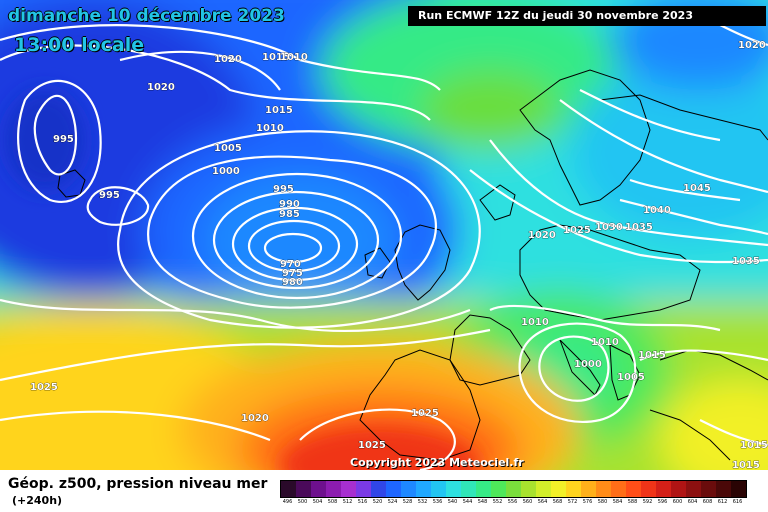 The height and width of the screenshot is (512, 768). Describe the element at coordinates (146, 16) in the screenshot. I see `forecast-date: dimanche 10 décembre 2023` at that location.